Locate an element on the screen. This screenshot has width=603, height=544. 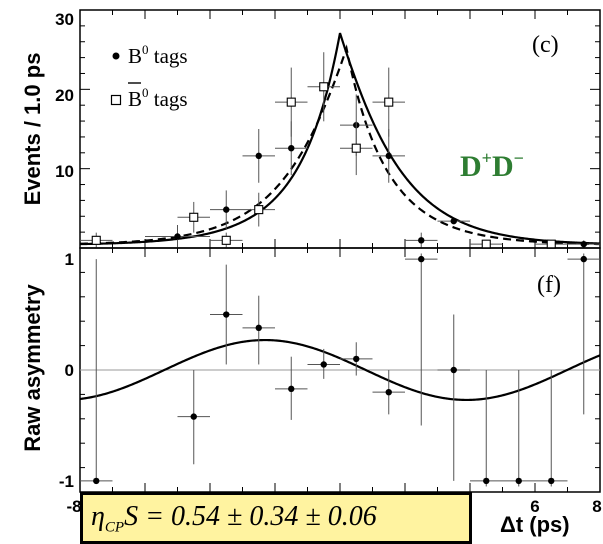
bottom-panel-label: (f) is located at coordinates (549, 285).